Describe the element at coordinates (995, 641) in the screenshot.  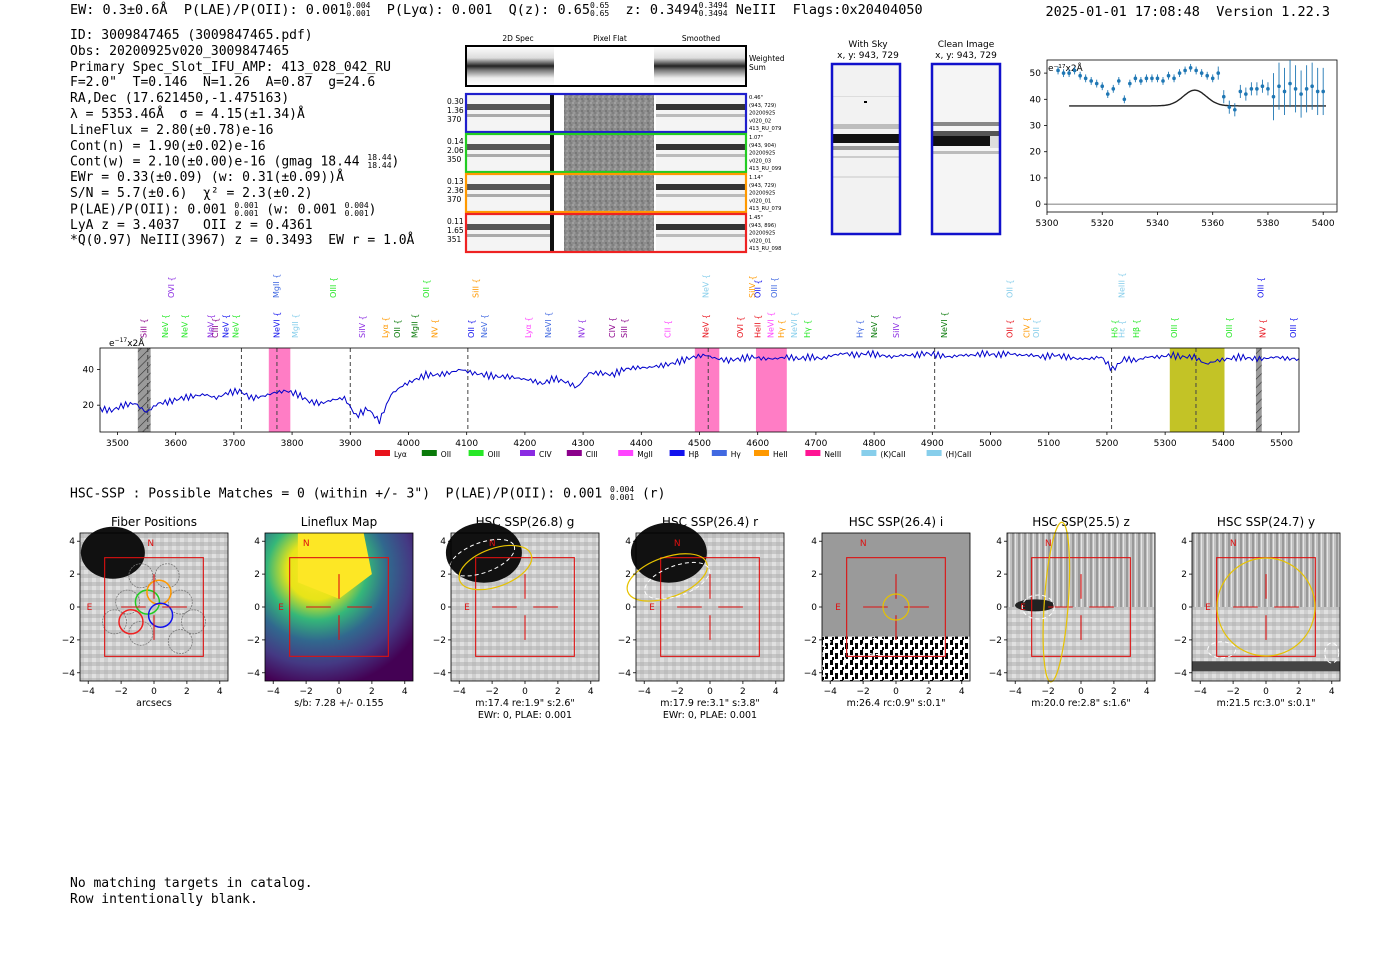
I see `hsc-ytick-label: −2` at that location.